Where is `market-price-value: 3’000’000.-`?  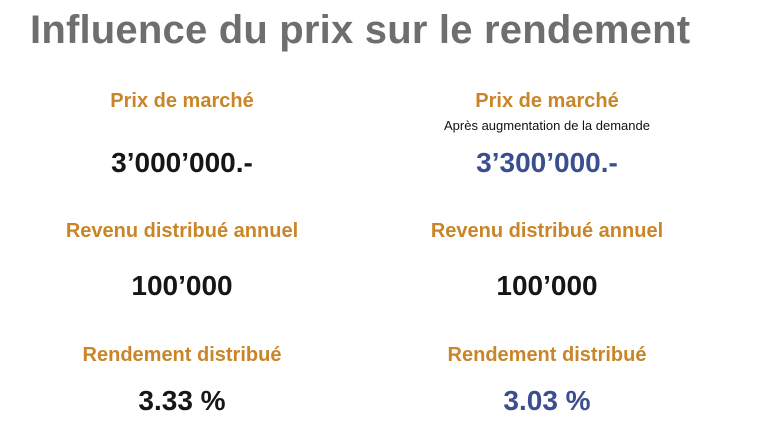 market-price-value: 3’000’000.- is located at coordinates (182, 162).